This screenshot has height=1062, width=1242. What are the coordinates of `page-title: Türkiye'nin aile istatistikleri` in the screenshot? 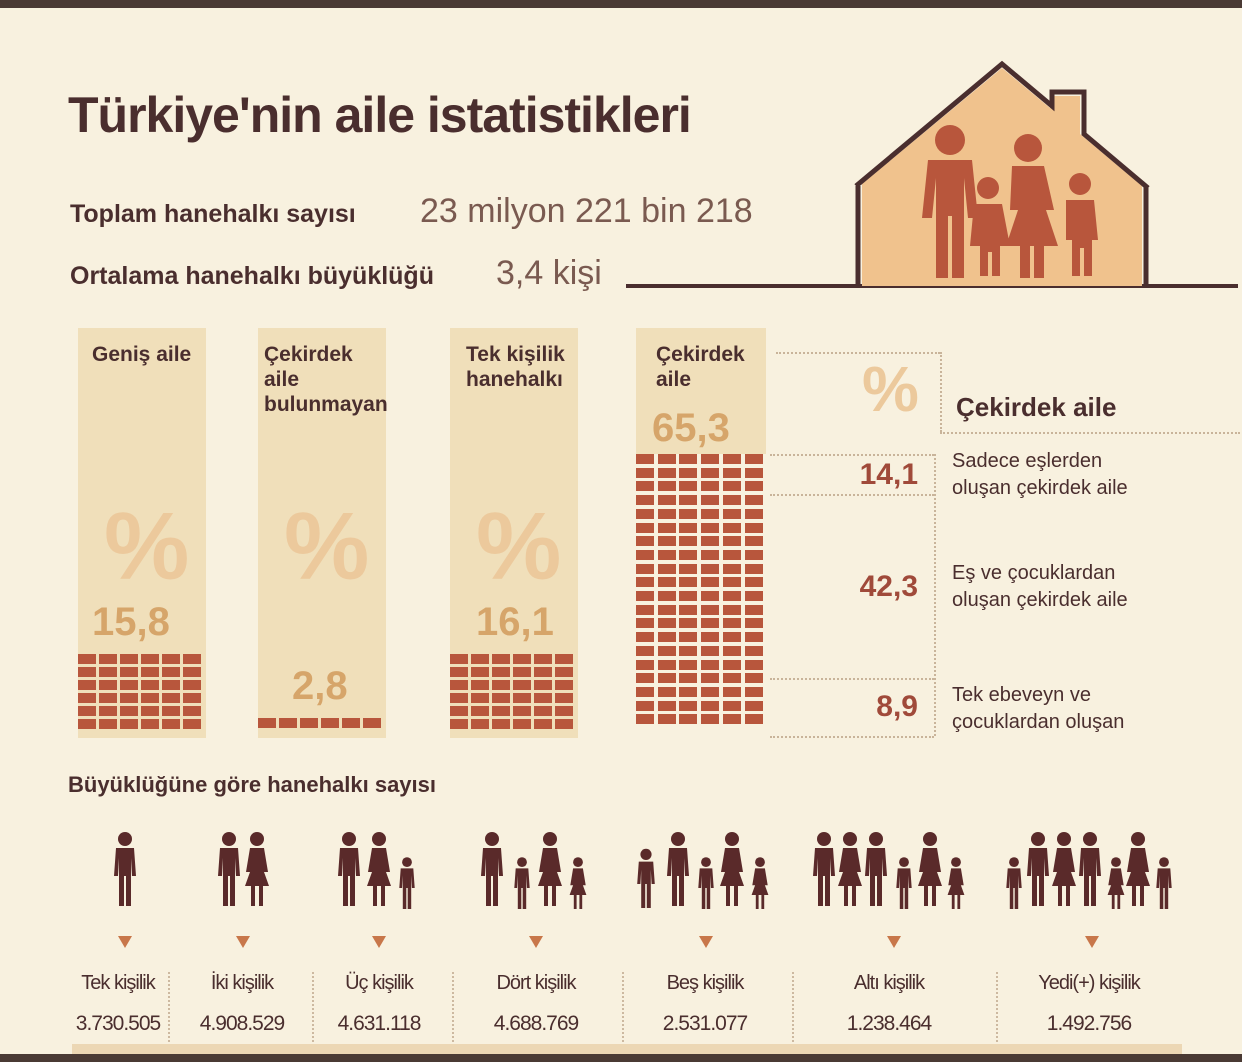 It's located at (380, 115).